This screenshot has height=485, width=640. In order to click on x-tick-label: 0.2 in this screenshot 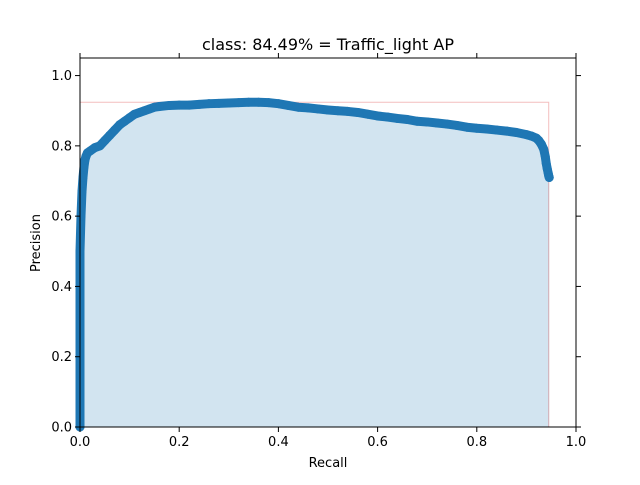, I will do `click(179, 442)`.